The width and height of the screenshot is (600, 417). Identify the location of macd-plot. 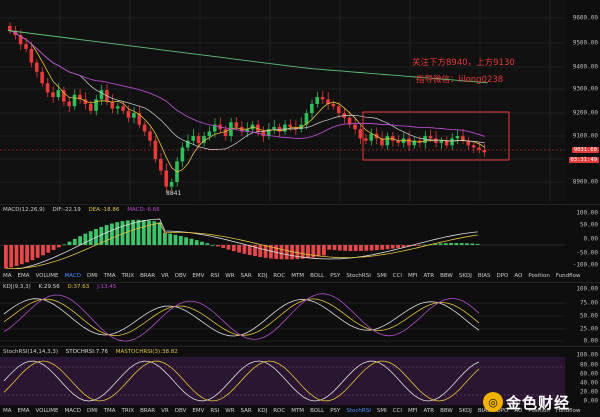
(282, 243).